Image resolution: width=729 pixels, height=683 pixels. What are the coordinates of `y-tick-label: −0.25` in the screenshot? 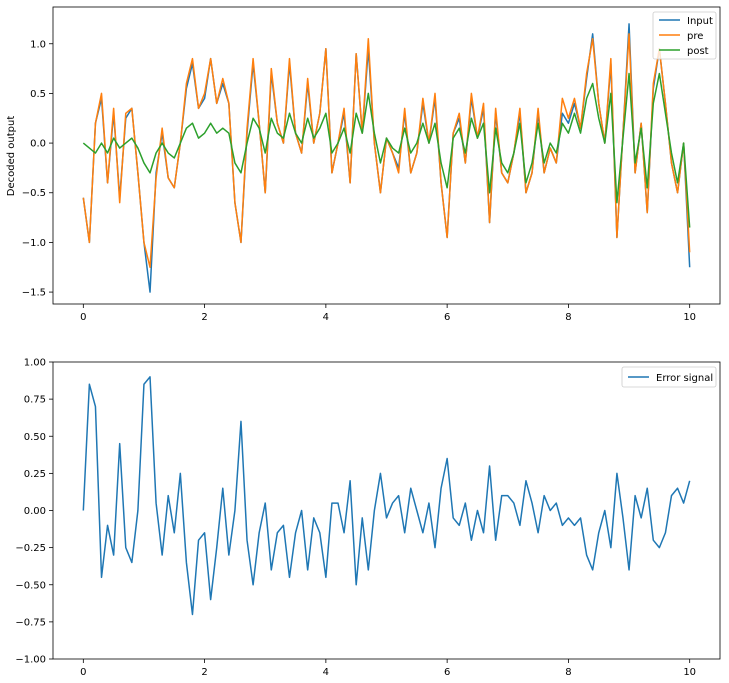 It's located at (30, 548).